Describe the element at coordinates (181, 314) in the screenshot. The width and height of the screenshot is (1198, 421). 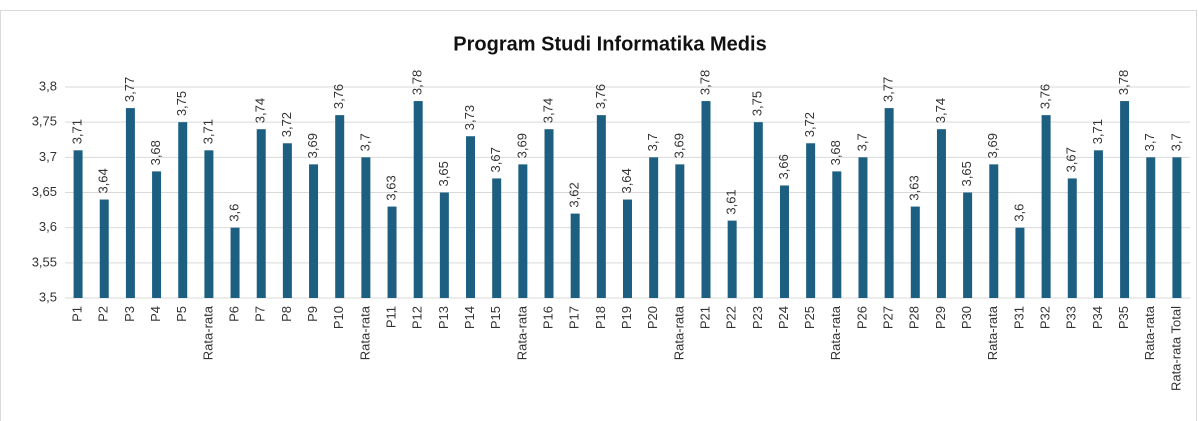
I see `x-tick-label: P5` at that location.